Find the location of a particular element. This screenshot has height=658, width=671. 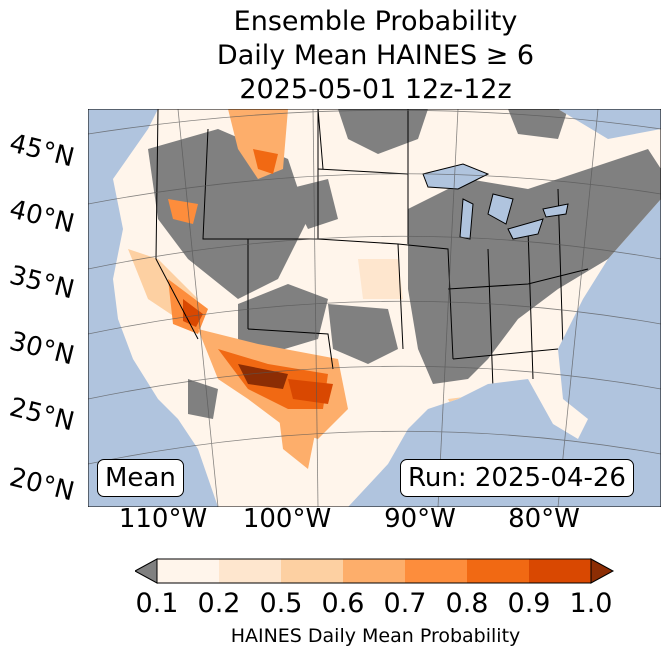

colorbar-tick: 1.0 is located at coordinates (591, 603).